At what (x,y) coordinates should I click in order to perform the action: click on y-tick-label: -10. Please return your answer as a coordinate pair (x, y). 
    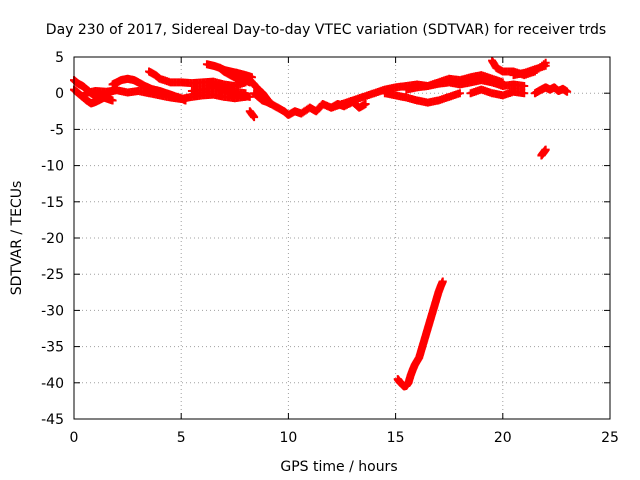
    Looking at the image, I should click on (52, 167).